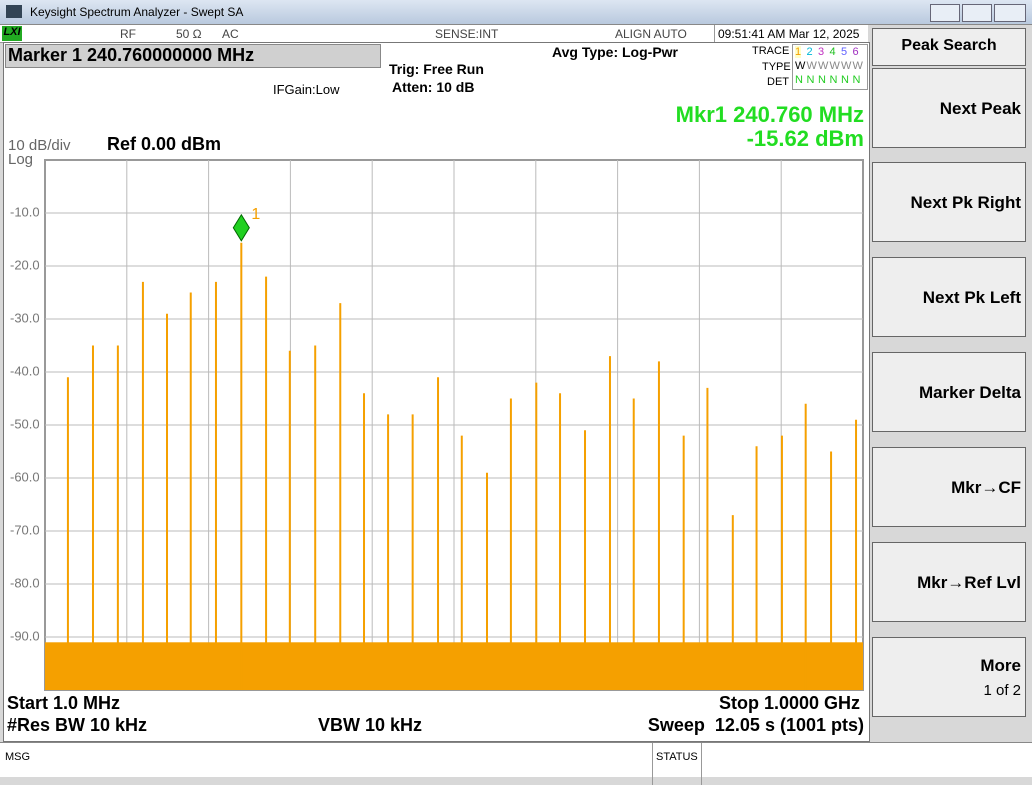  What do you see at coordinates (844, 52) in the screenshot?
I see `trace-number: 5` at bounding box center [844, 52].